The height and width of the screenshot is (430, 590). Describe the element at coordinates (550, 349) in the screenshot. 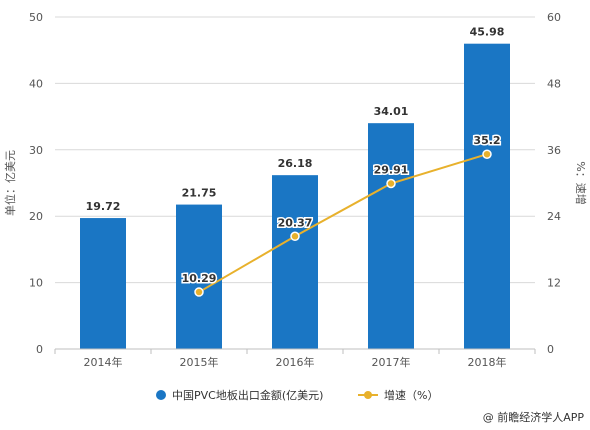

I see `y2-tick-label: 0` at that location.